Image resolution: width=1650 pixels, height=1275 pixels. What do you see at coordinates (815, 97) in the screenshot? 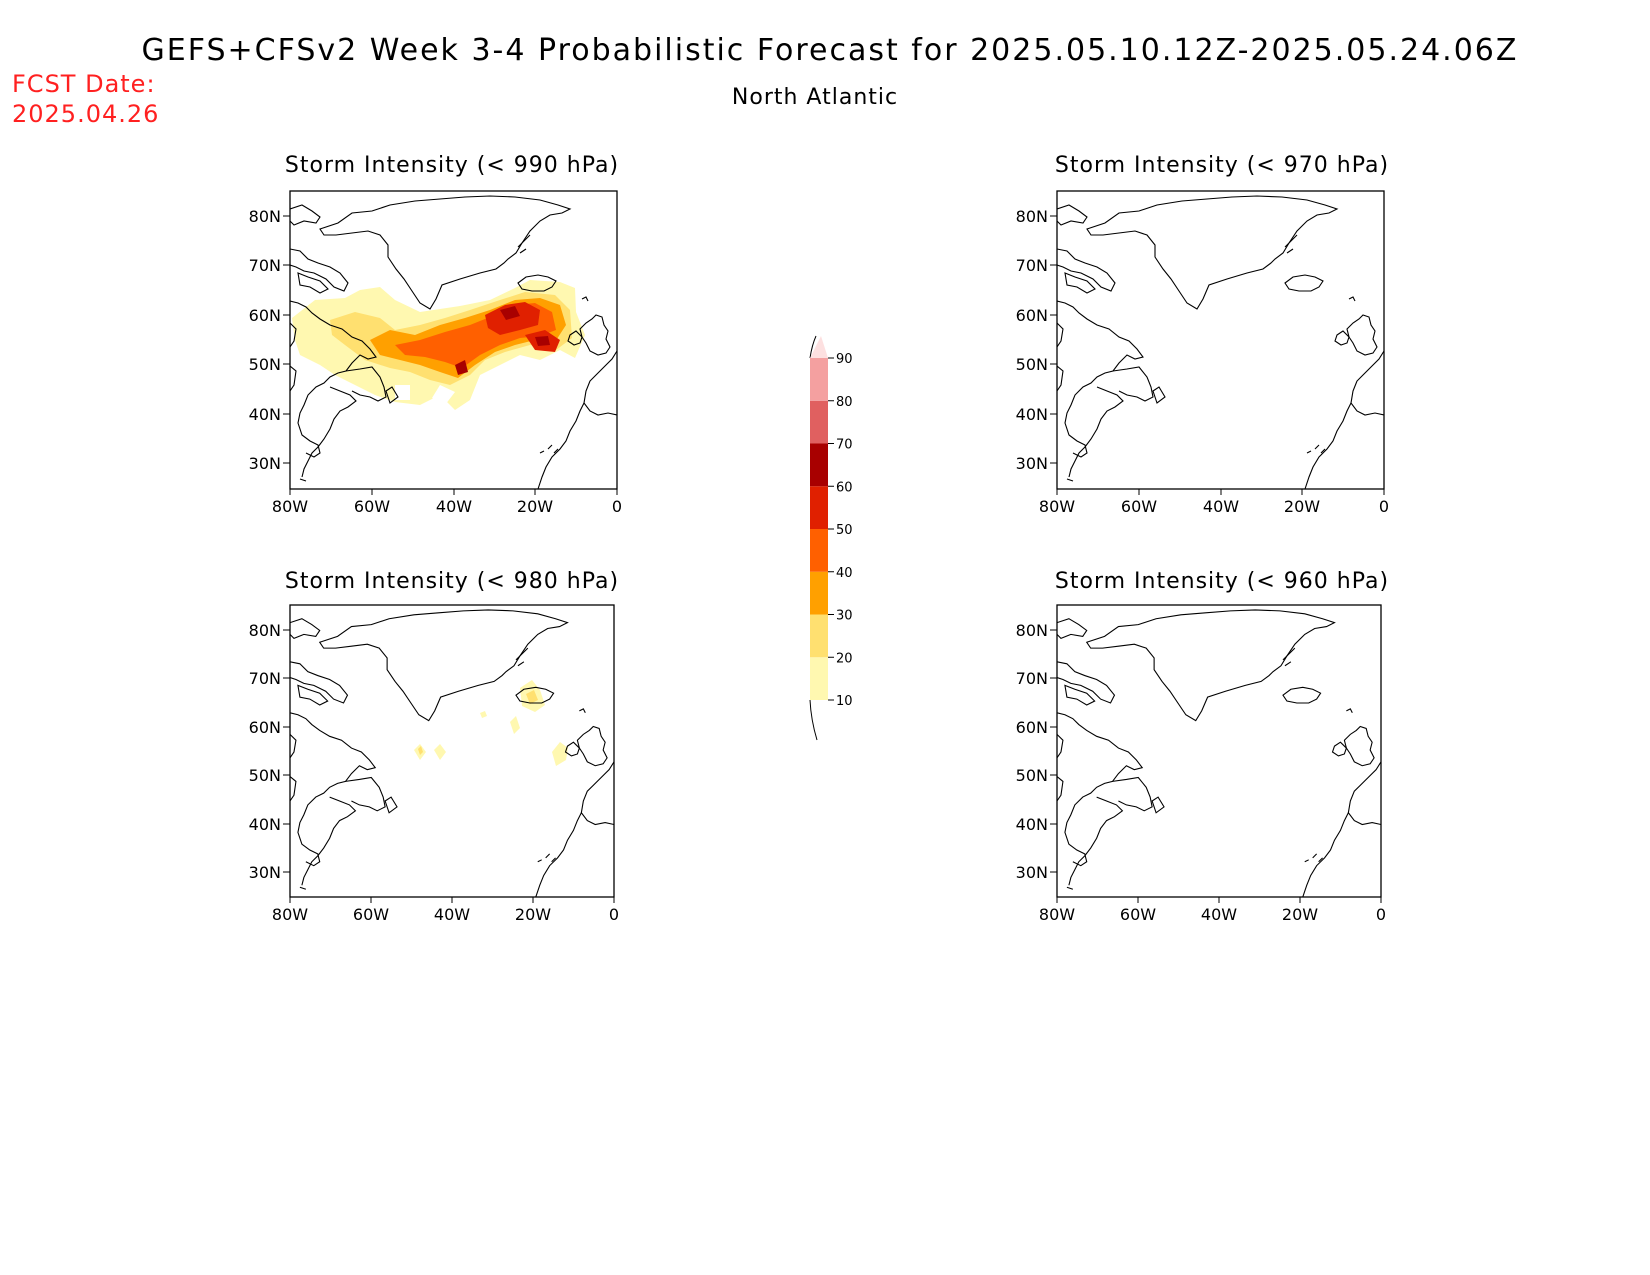
I see `region-subtitle: North Atlantic` at bounding box center [815, 97].